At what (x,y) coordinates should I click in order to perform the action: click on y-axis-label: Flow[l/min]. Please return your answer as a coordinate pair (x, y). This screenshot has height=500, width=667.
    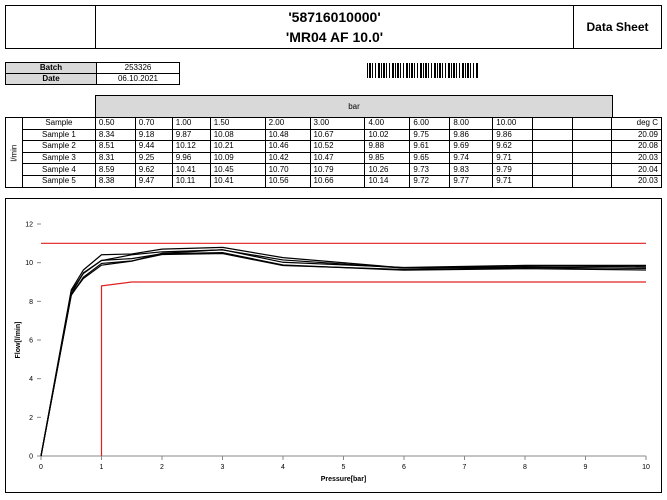
    Looking at the image, I should click on (18, 340).